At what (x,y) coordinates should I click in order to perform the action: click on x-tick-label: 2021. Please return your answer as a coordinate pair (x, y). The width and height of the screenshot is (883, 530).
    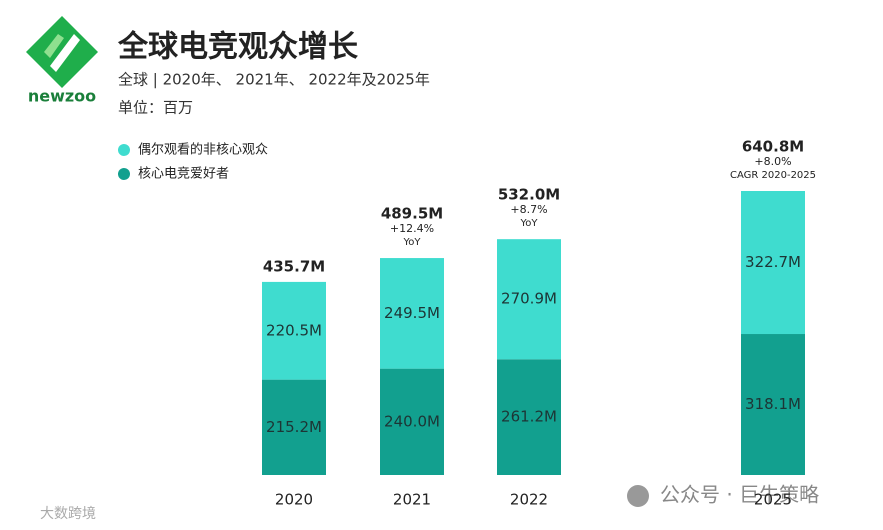
    Looking at the image, I should click on (412, 500).